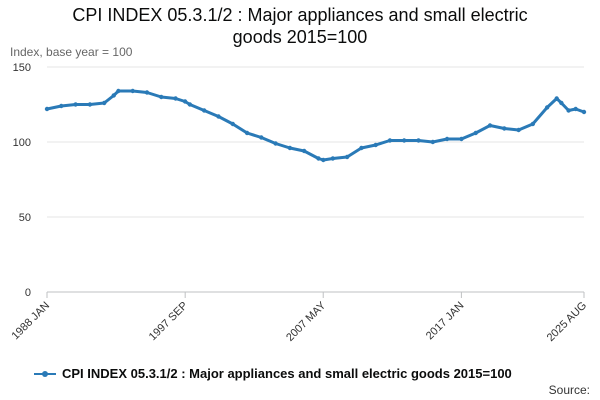  I want to click on x-tick-label: 2007 MAY, so click(306, 321).